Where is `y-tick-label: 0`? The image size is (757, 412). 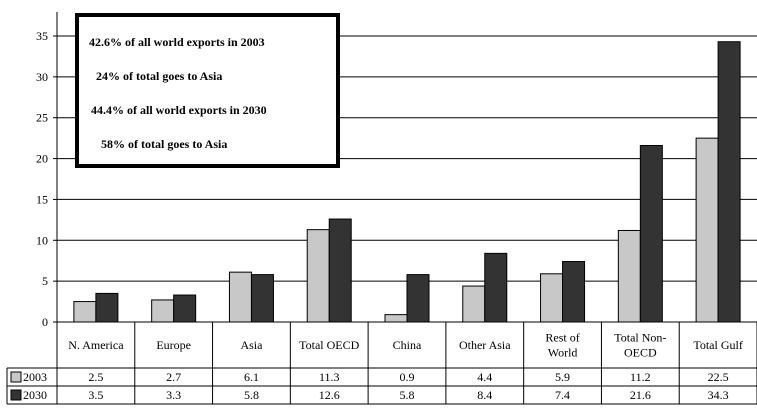
y-tick-label: 0 is located at coordinates (45, 322).